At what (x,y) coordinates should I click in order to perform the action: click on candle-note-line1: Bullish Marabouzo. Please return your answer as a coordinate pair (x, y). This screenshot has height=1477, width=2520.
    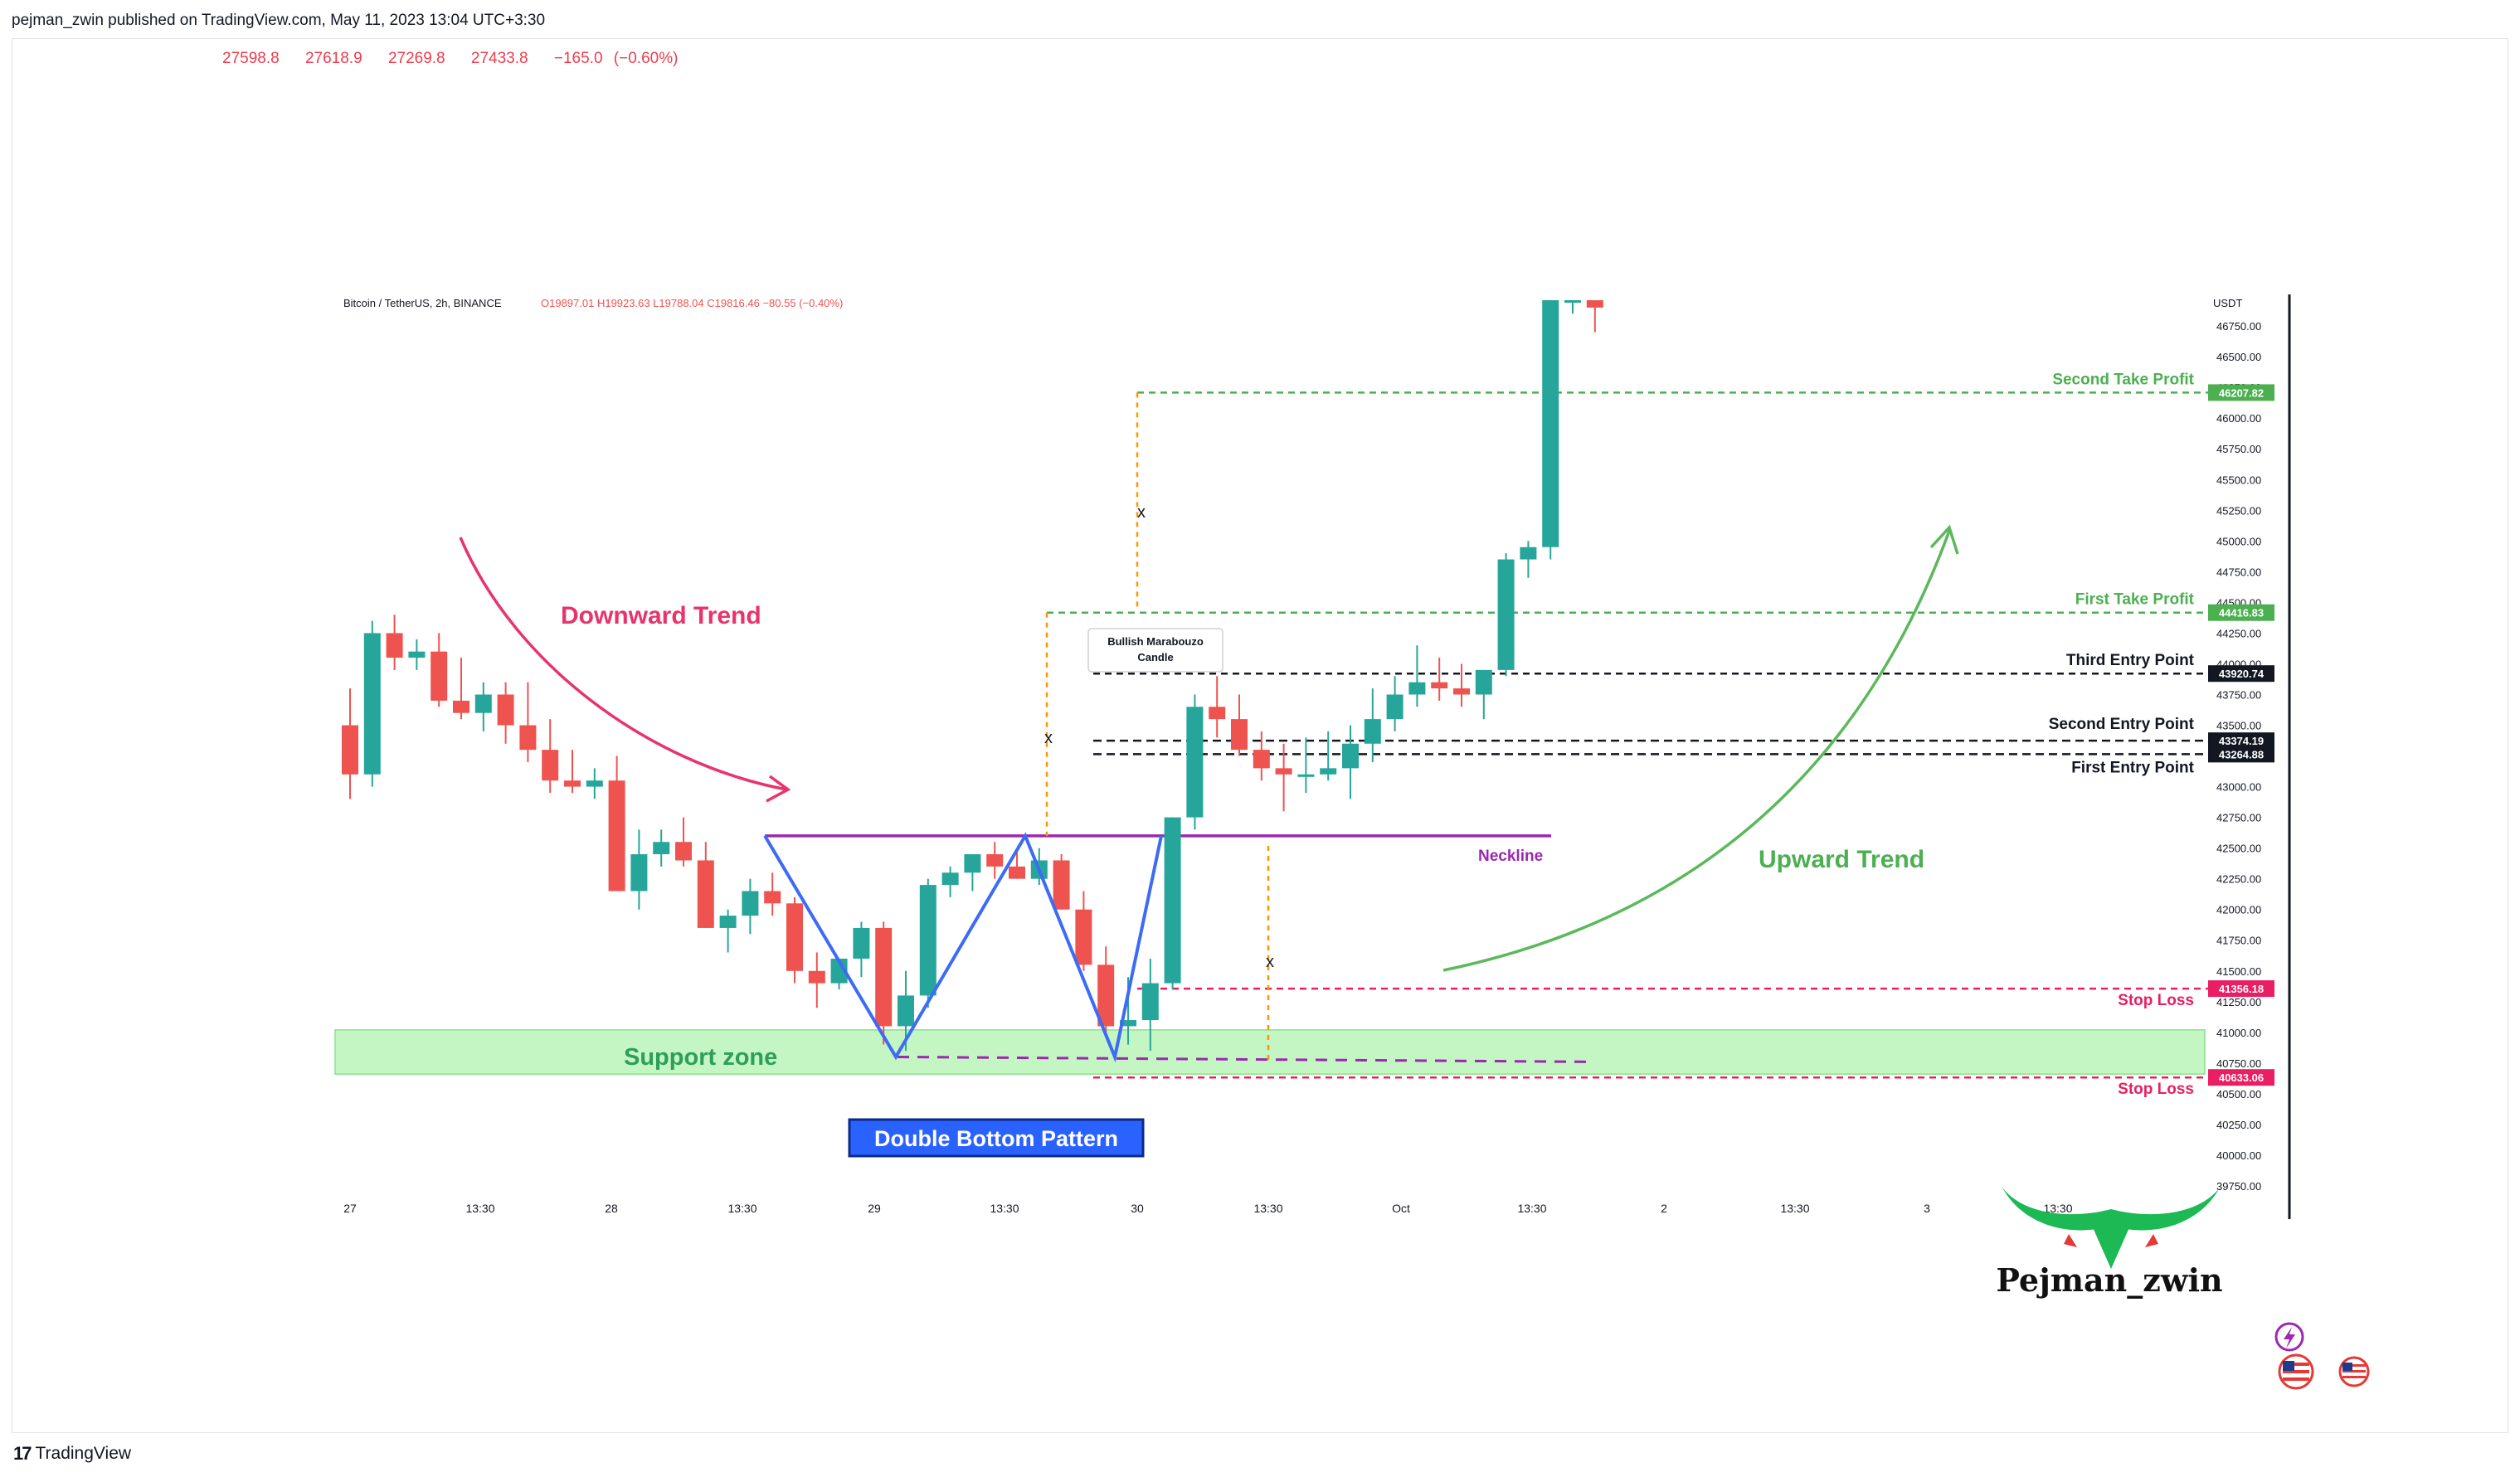
    Looking at the image, I should click on (1155, 641).